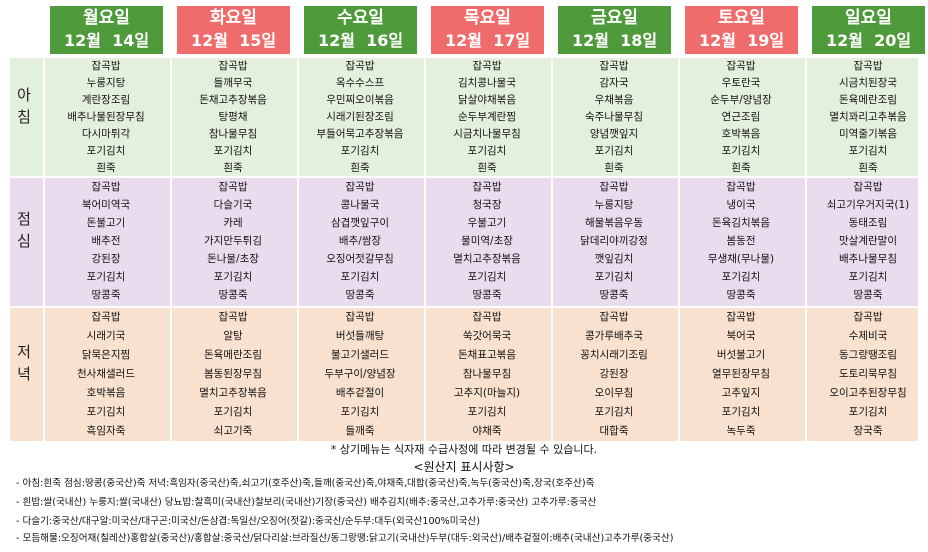 This screenshot has width=928, height=552. Describe the element at coordinates (487, 374) in the screenshot. I see `menu-item: 참나물무침` at that location.